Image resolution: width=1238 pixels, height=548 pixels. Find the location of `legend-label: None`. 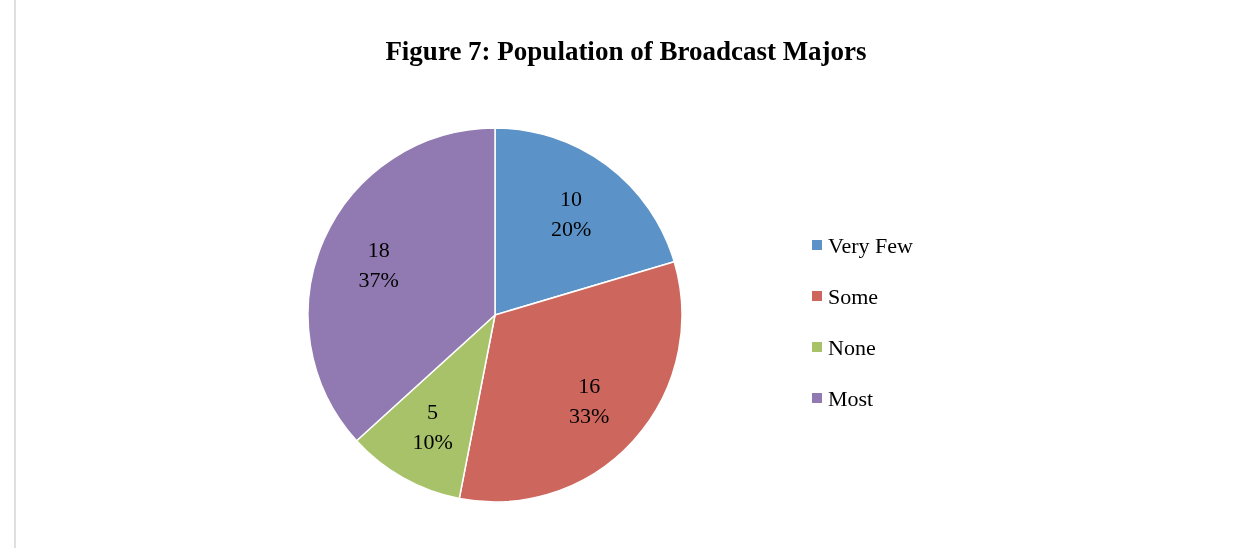

legend-label: None is located at coordinates (852, 347).